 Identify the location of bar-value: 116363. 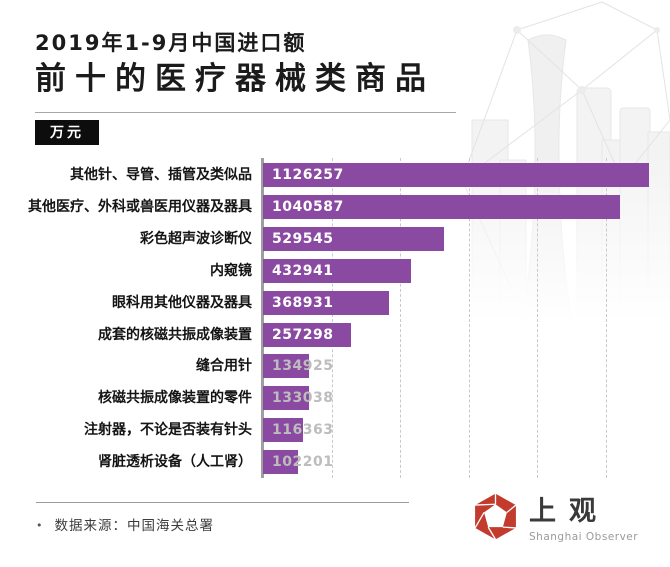
(303, 430).